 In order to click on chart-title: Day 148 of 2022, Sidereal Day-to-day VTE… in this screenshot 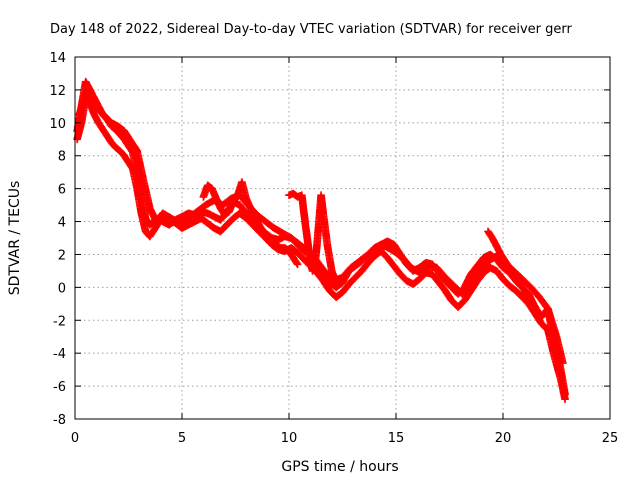, I will do `click(311, 29)`.